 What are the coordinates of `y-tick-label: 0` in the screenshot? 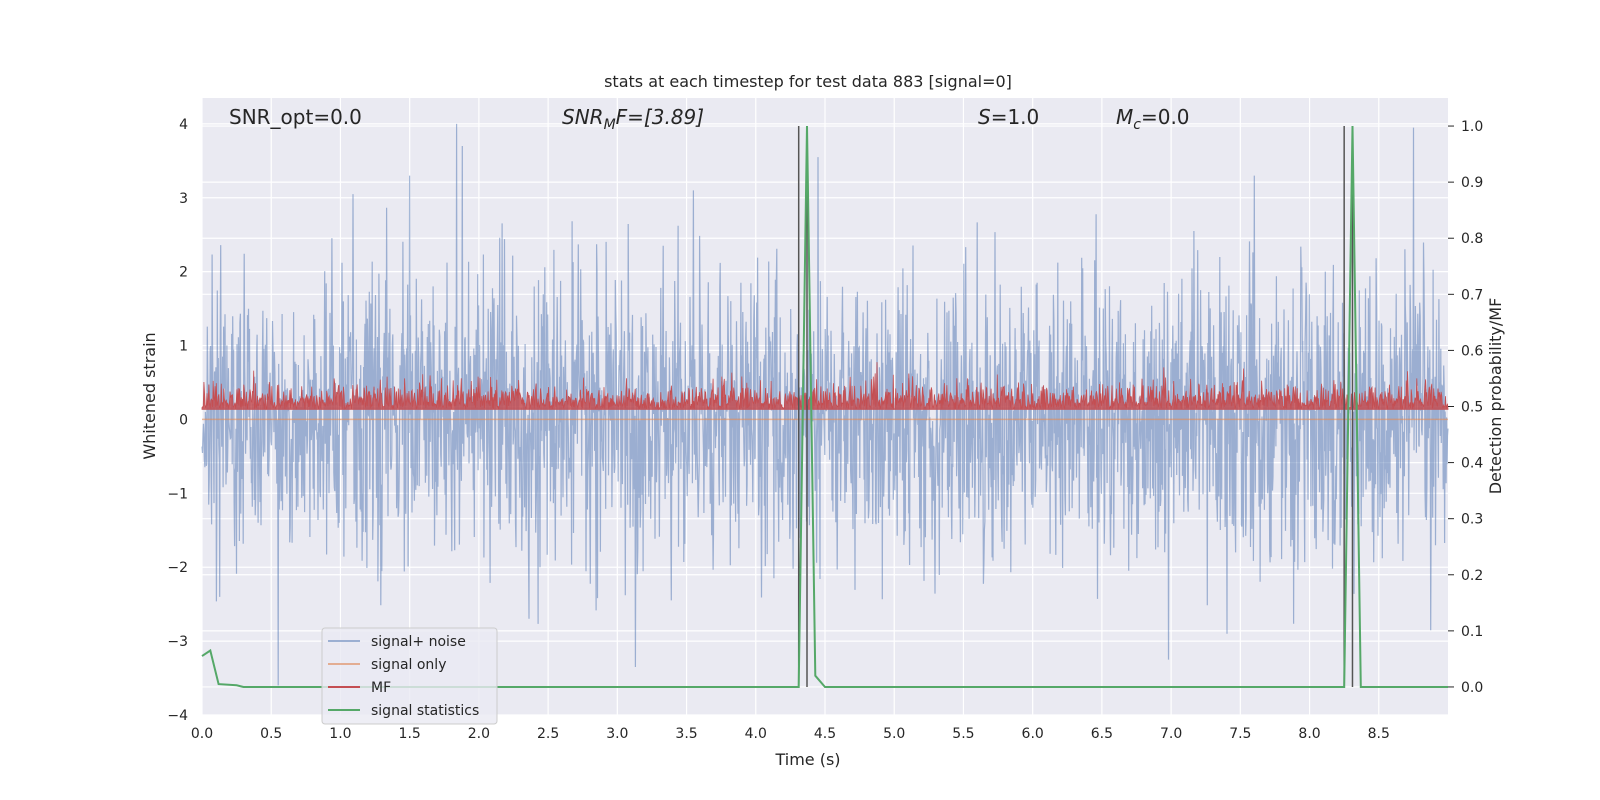 It's located at (183, 420).